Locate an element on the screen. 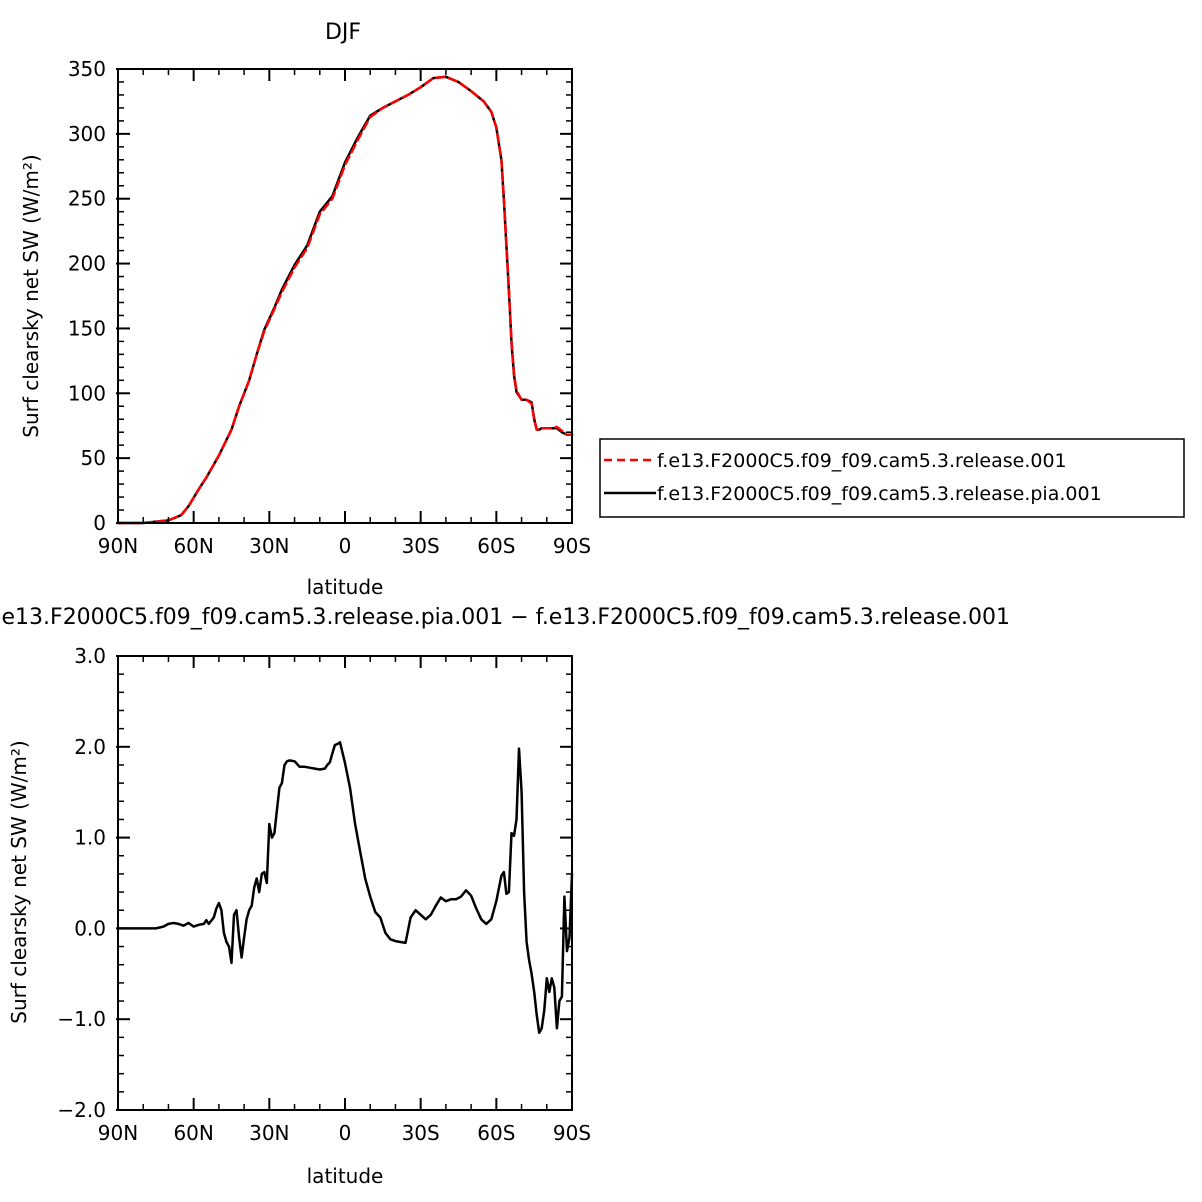 The height and width of the screenshot is (1202, 1202). top-x-tick-label: 60N is located at coordinates (193, 546).